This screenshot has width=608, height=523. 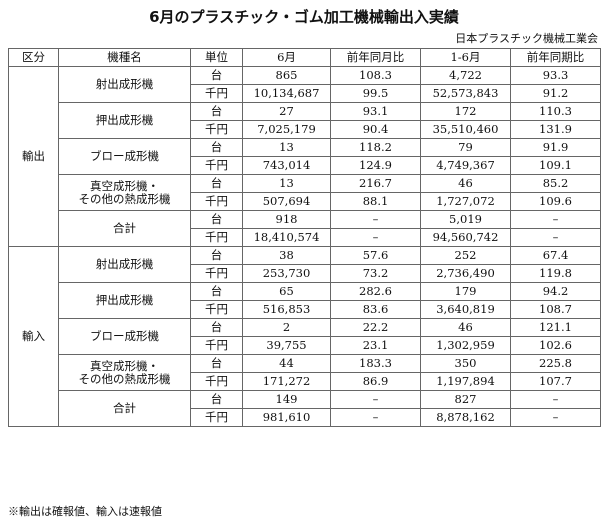 What do you see at coordinates (555, 111) in the screenshot?
I see `value-cell: 110.3` at bounding box center [555, 111].